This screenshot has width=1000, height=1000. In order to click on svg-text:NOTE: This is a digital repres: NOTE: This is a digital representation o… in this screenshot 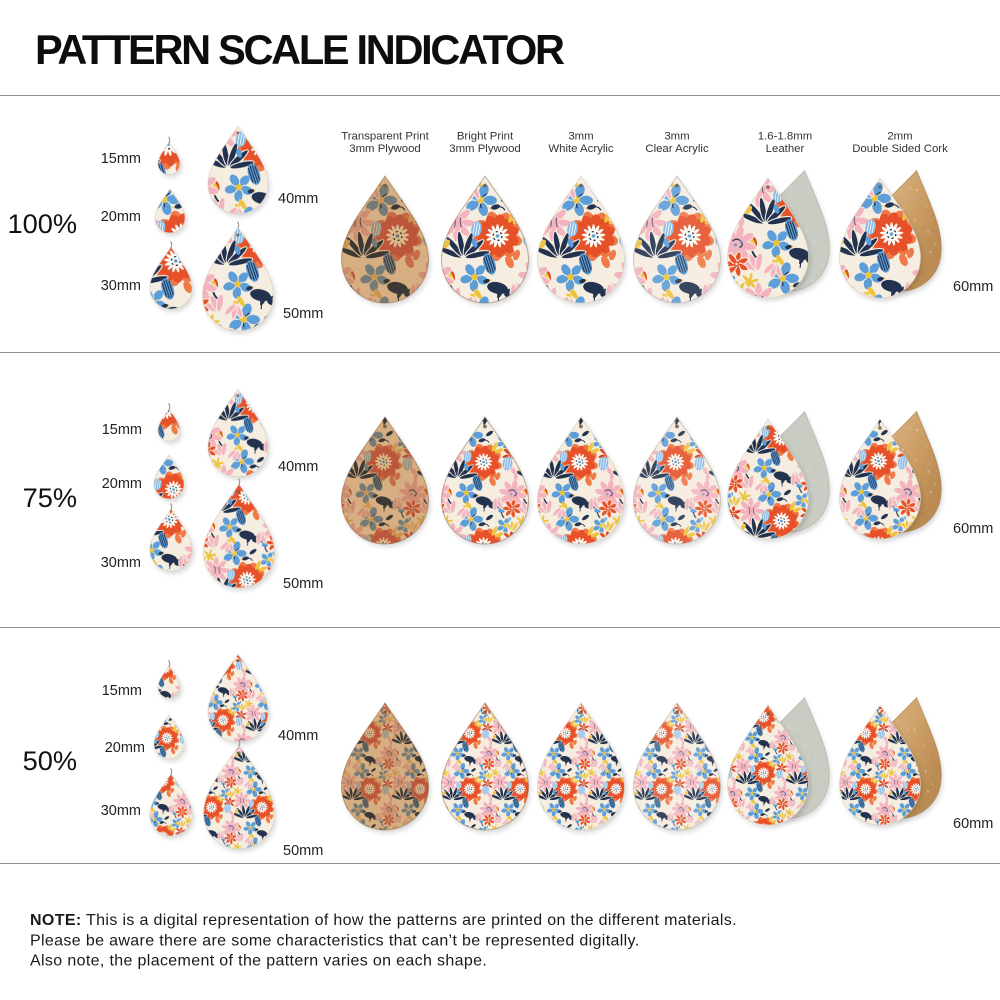, I will do `click(383, 920)`.